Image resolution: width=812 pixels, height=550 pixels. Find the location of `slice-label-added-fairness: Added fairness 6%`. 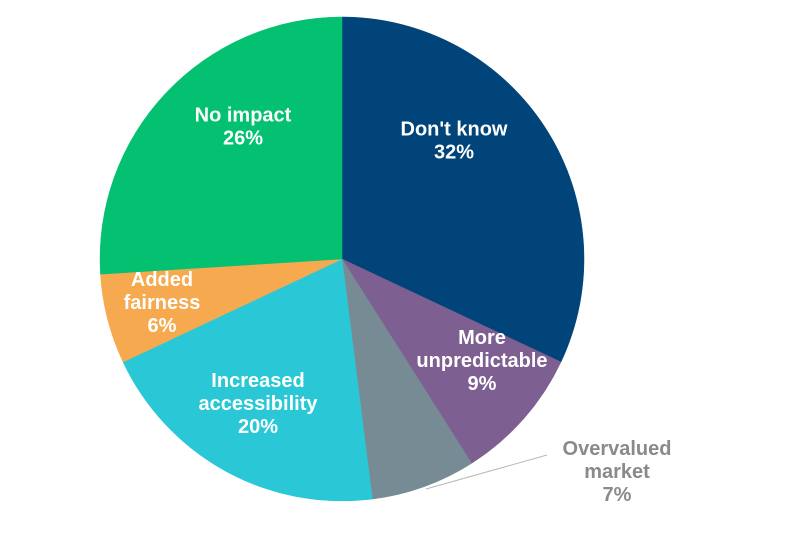

slice-label-added-fairness: Added fairness 6% is located at coordinates (162, 303).